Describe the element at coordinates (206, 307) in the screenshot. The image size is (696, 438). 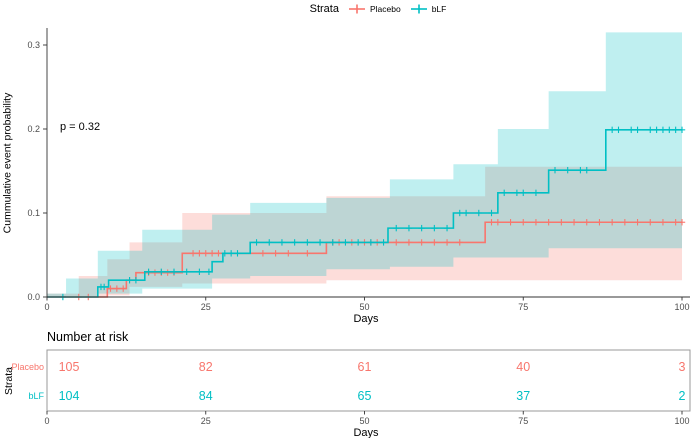
I see `x-tick-label: 25` at that location.